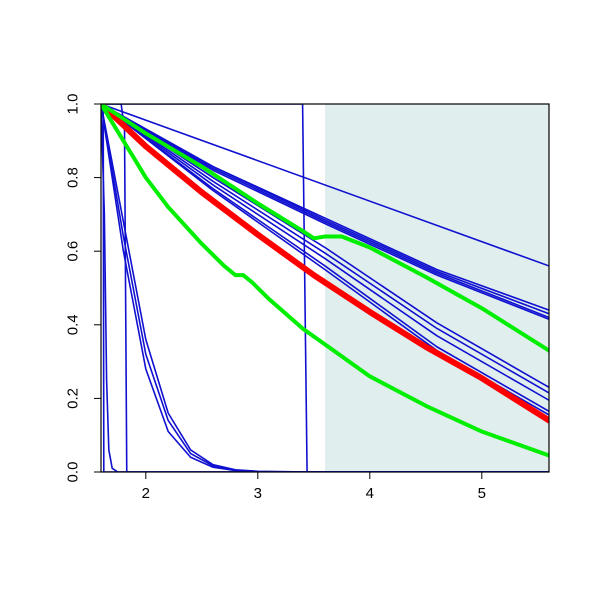 This screenshot has width=600, height=600. What do you see at coordinates (73, 398) in the screenshot?
I see `y-tick-label-0.2: 0.2` at bounding box center [73, 398].